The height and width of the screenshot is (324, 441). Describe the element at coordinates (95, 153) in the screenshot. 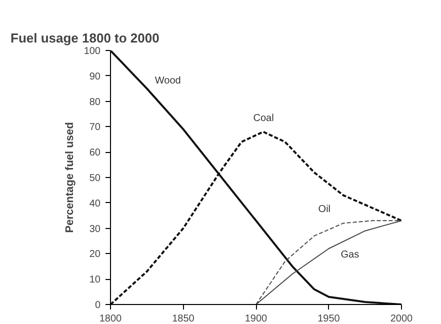

I see `y-tick-label: 60` at that location.